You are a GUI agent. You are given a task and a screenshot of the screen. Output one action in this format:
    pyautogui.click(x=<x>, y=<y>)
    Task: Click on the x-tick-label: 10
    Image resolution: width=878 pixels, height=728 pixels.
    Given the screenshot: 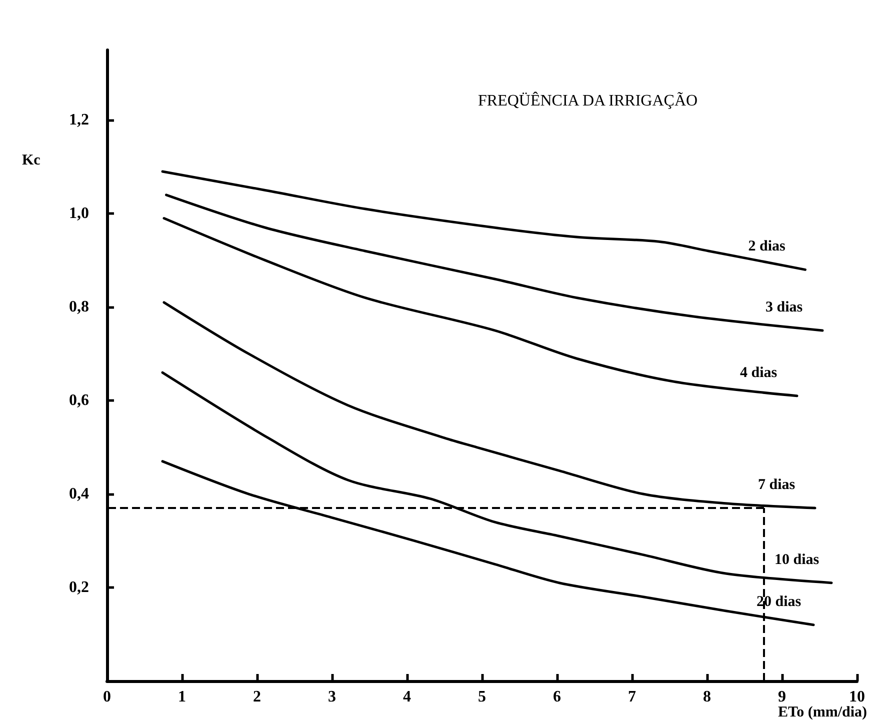 What is the action you would take?
    pyautogui.click(x=857, y=697)
    